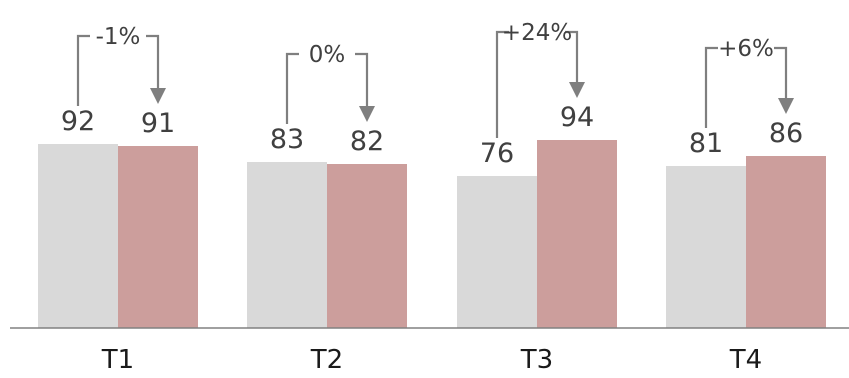  I want to click on category-label-T4: T4, so click(745, 360).